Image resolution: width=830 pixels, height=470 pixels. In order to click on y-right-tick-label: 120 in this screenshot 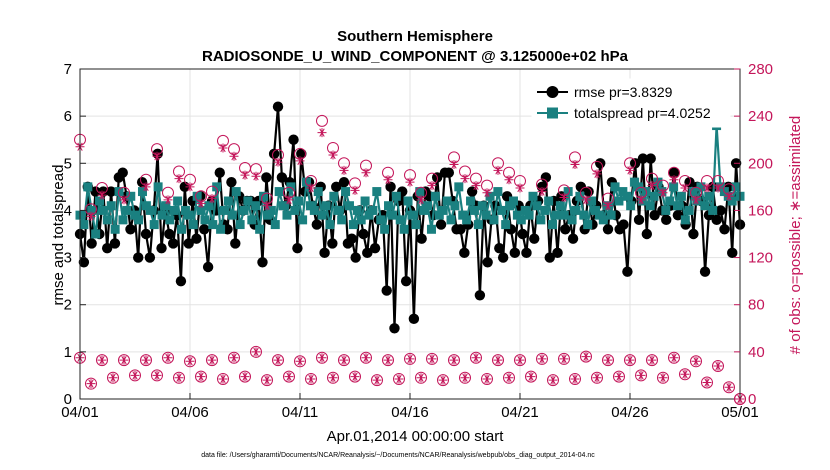, I will do `click(760, 258)`.